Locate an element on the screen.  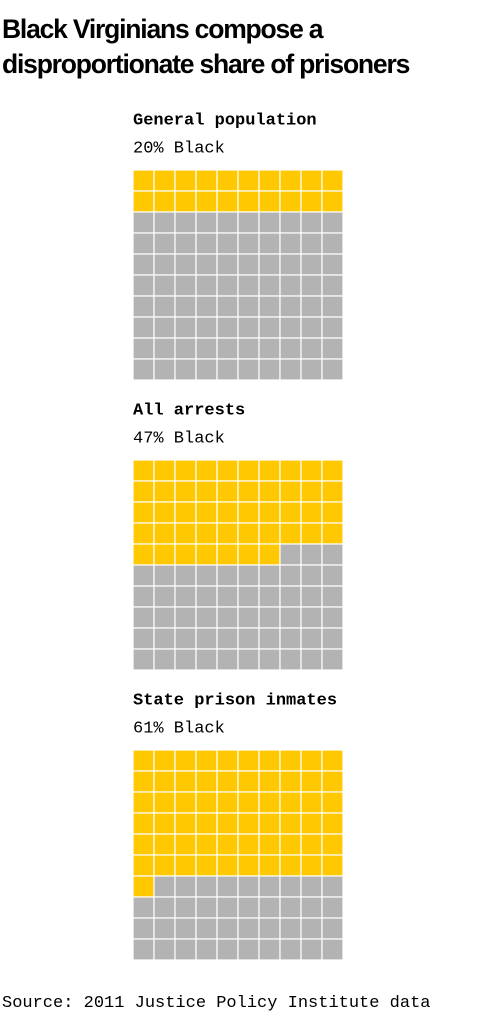
waffle-grid is located at coordinates (238, 565).